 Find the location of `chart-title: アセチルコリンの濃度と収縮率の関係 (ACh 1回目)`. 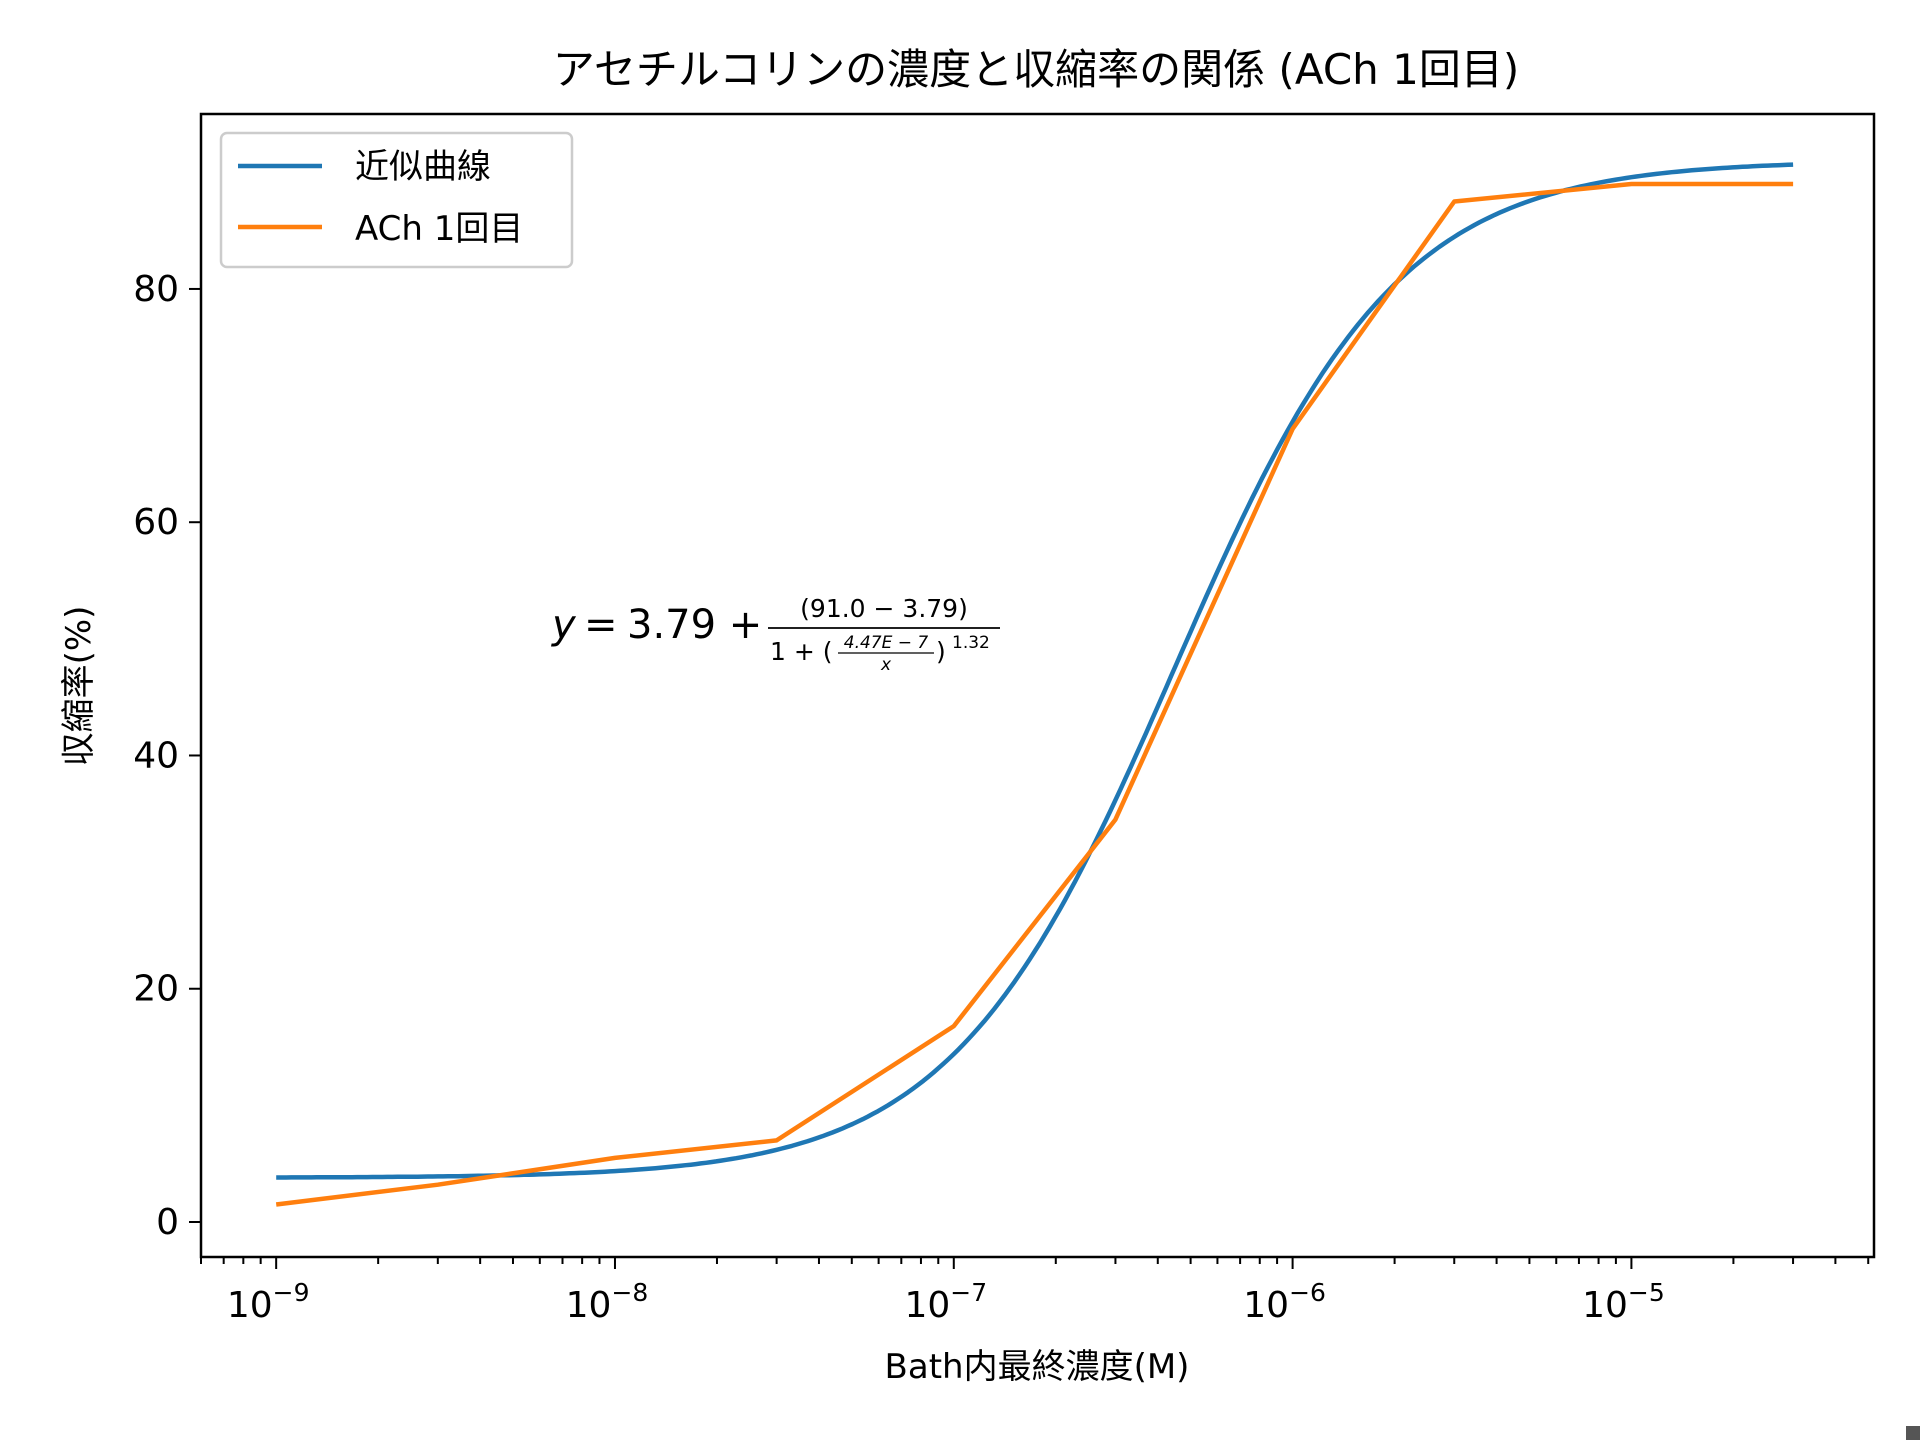

chart-title: アセチルコリンの濃度と収縮率の関係 (ACh 1回目) is located at coordinates (1036, 69).